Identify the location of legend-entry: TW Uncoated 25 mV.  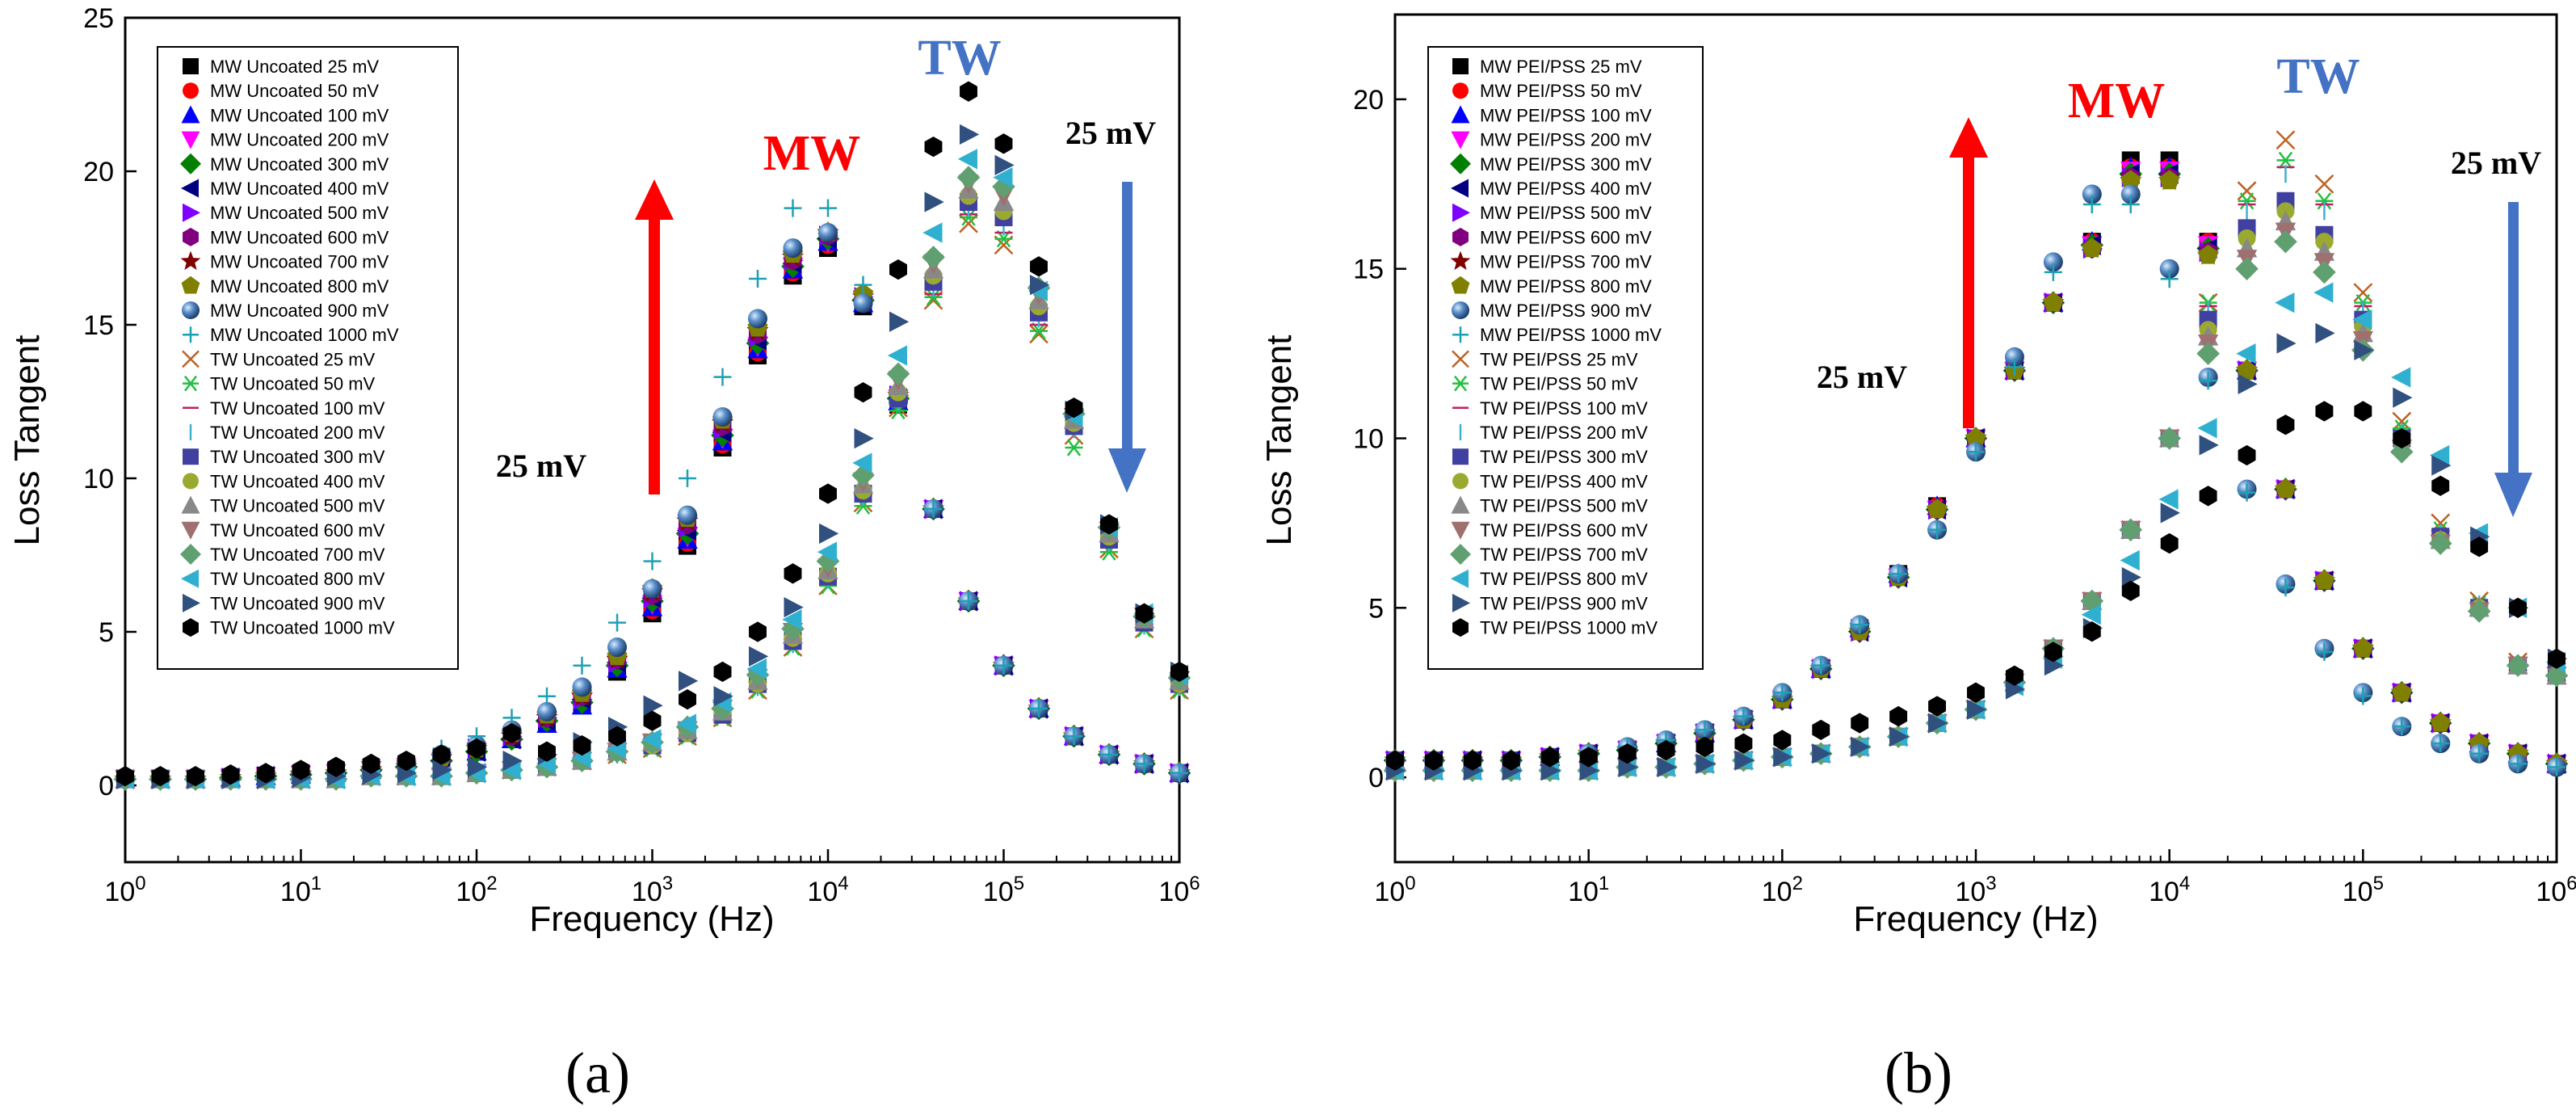
(293, 359).